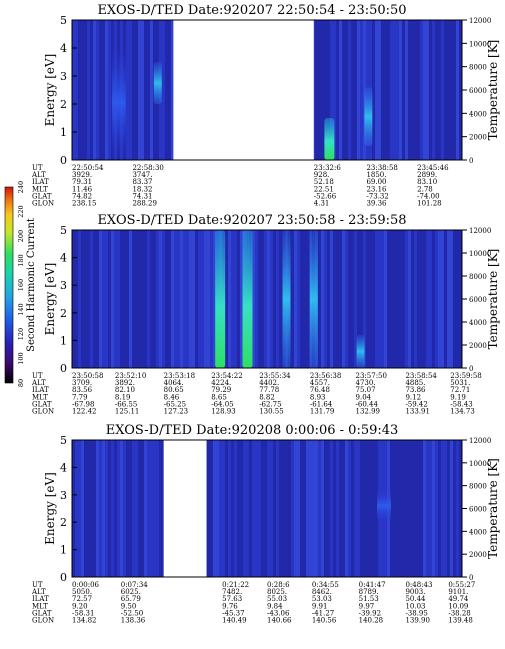 This screenshot has height=649, width=505. What do you see at coordinates (127, 412) in the screenshot?
I see `orbit-cell: 125.11` at bounding box center [127, 412].